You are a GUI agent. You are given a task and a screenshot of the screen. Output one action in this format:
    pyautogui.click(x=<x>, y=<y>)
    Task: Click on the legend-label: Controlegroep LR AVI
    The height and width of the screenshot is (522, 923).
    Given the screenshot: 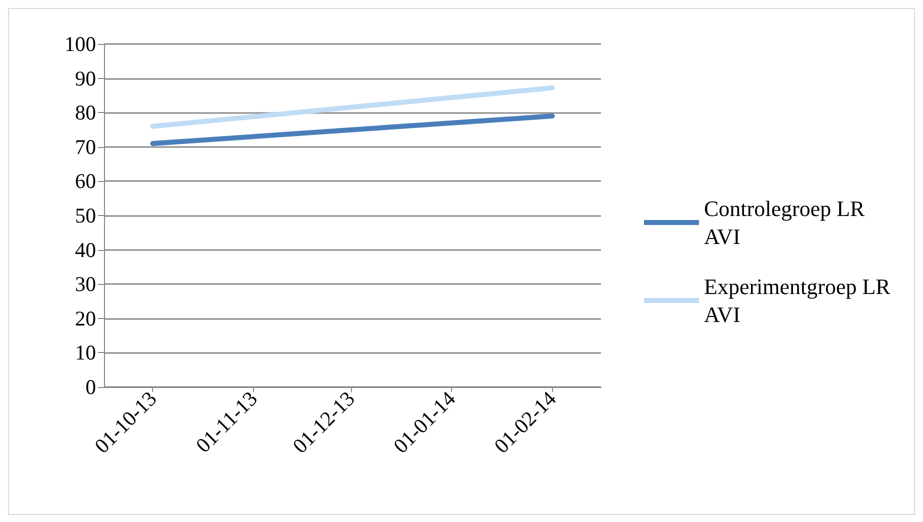 What is the action you would take?
    pyautogui.click(x=787, y=222)
    